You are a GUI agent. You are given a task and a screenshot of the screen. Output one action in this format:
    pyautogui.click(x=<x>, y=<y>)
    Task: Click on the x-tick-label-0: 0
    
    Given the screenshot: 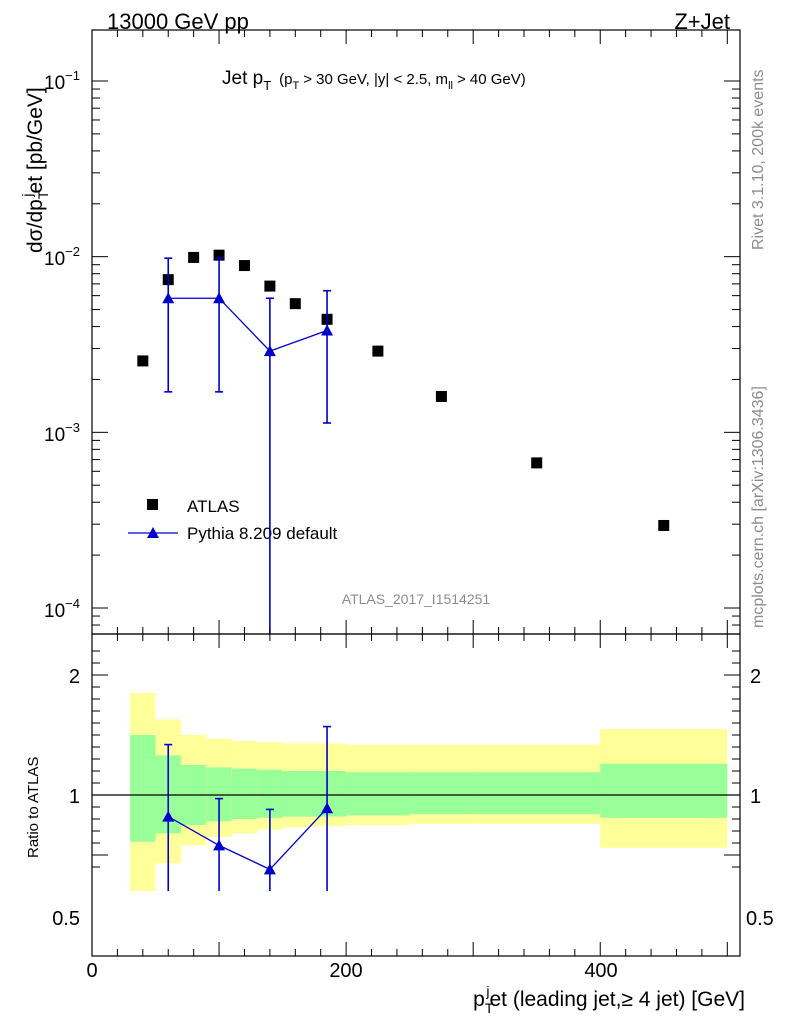 What is the action you would take?
    pyautogui.click(x=91, y=971)
    